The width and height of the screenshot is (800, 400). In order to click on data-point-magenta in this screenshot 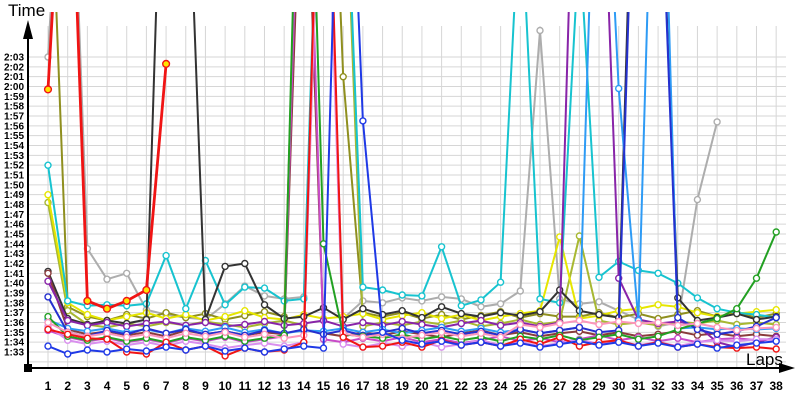, I will do `click(678, 338)`.